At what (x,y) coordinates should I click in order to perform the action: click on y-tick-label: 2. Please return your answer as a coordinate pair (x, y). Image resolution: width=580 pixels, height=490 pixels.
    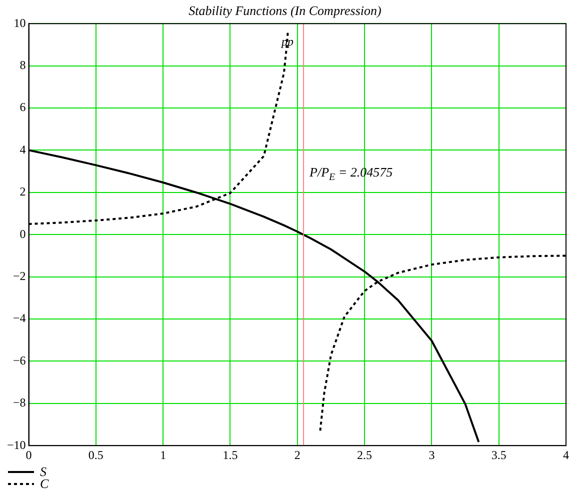
    Looking at the image, I should click on (23, 191).